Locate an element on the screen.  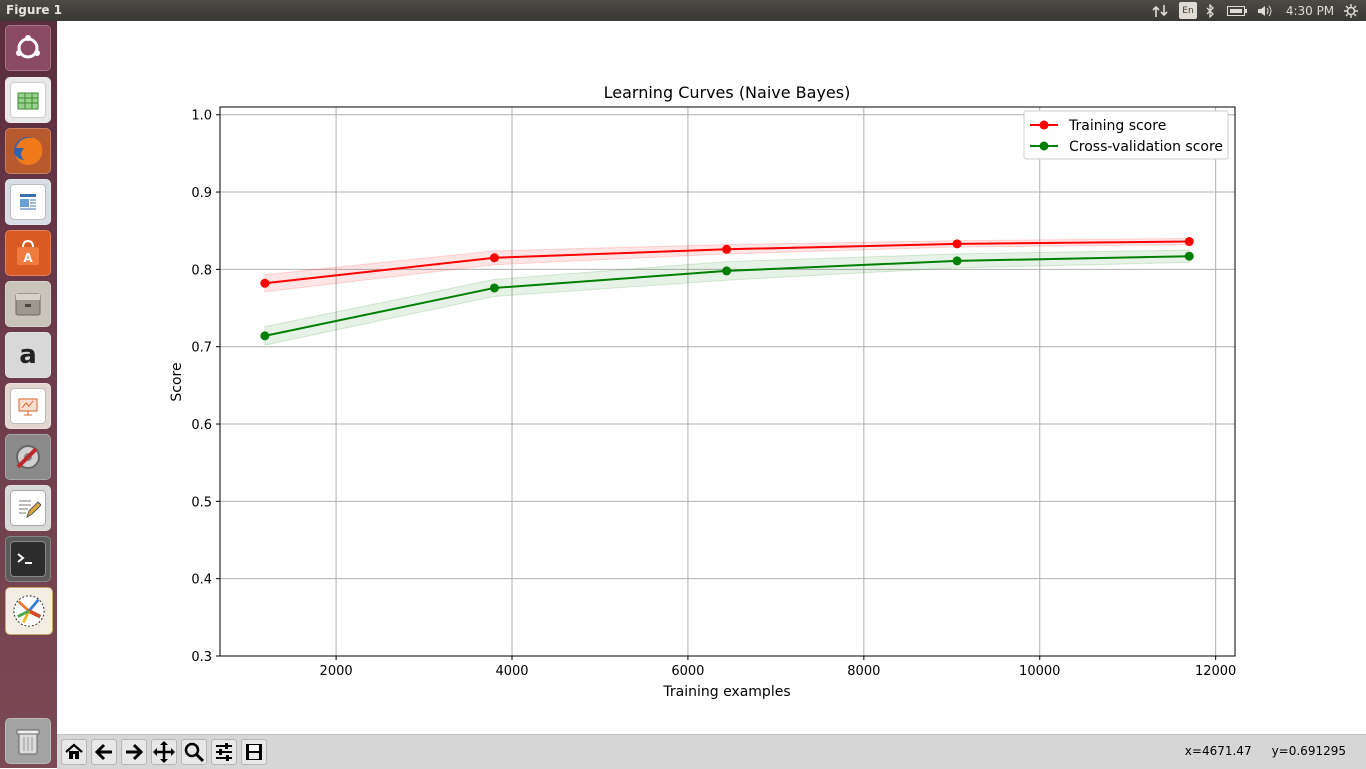
software-center-launcher-button: A is located at coordinates (28, 253).